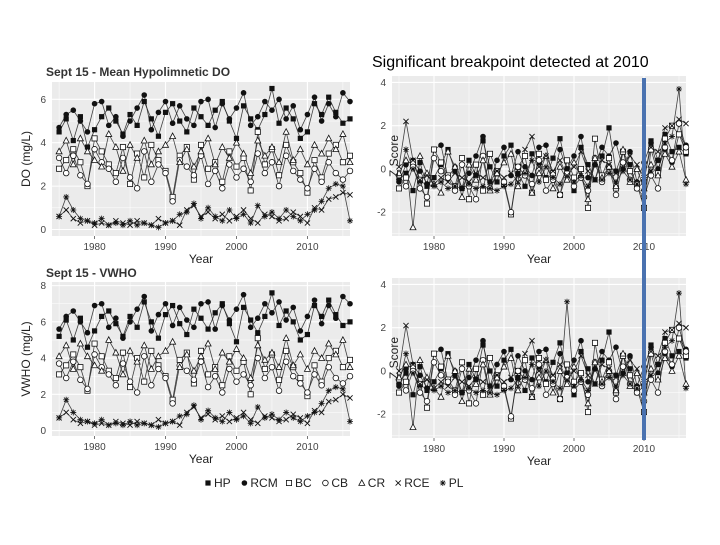 This screenshot has height=545, width=720. Describe the element at coordinates (307, 447) in the screenshot. I see `x-tick-label: 2010` at that location.